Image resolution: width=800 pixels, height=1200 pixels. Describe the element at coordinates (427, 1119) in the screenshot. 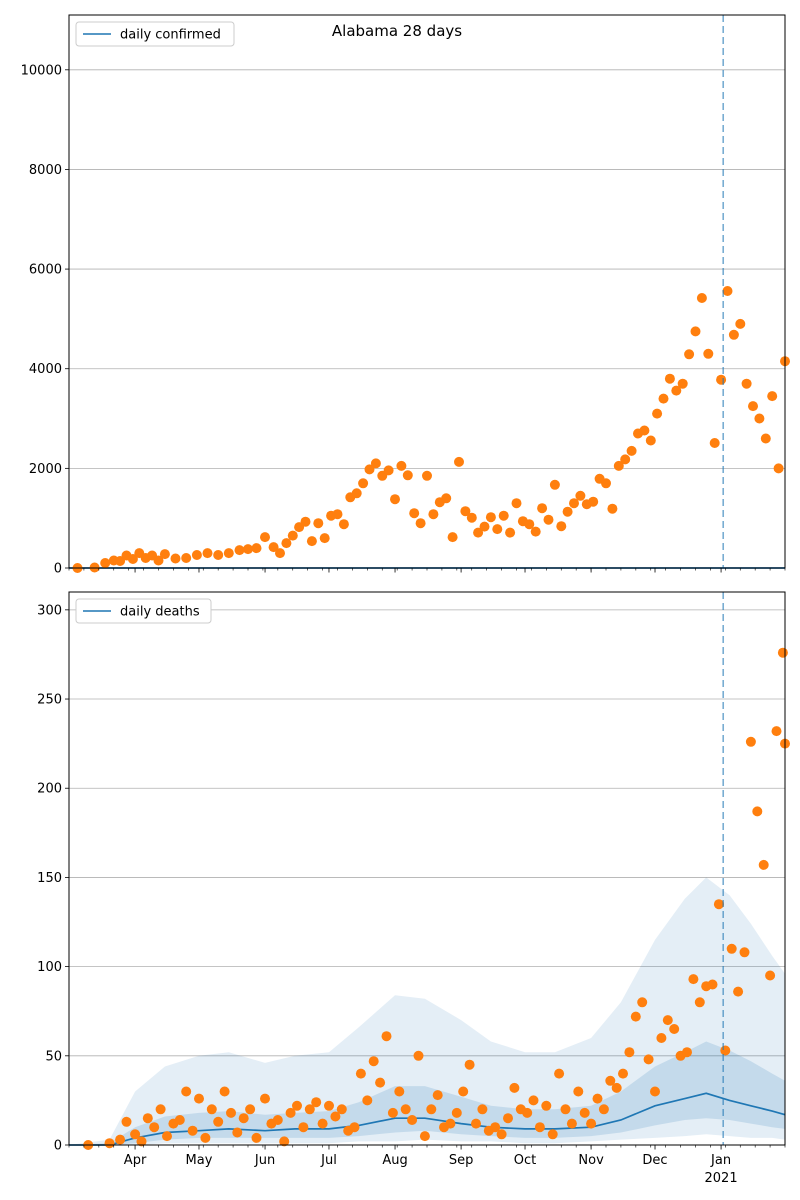

I see `model-line` at that location.